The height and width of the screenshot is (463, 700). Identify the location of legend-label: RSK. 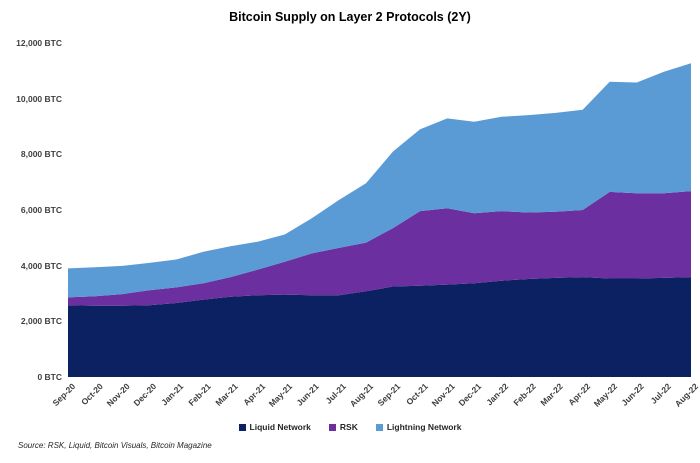
(348, 427).